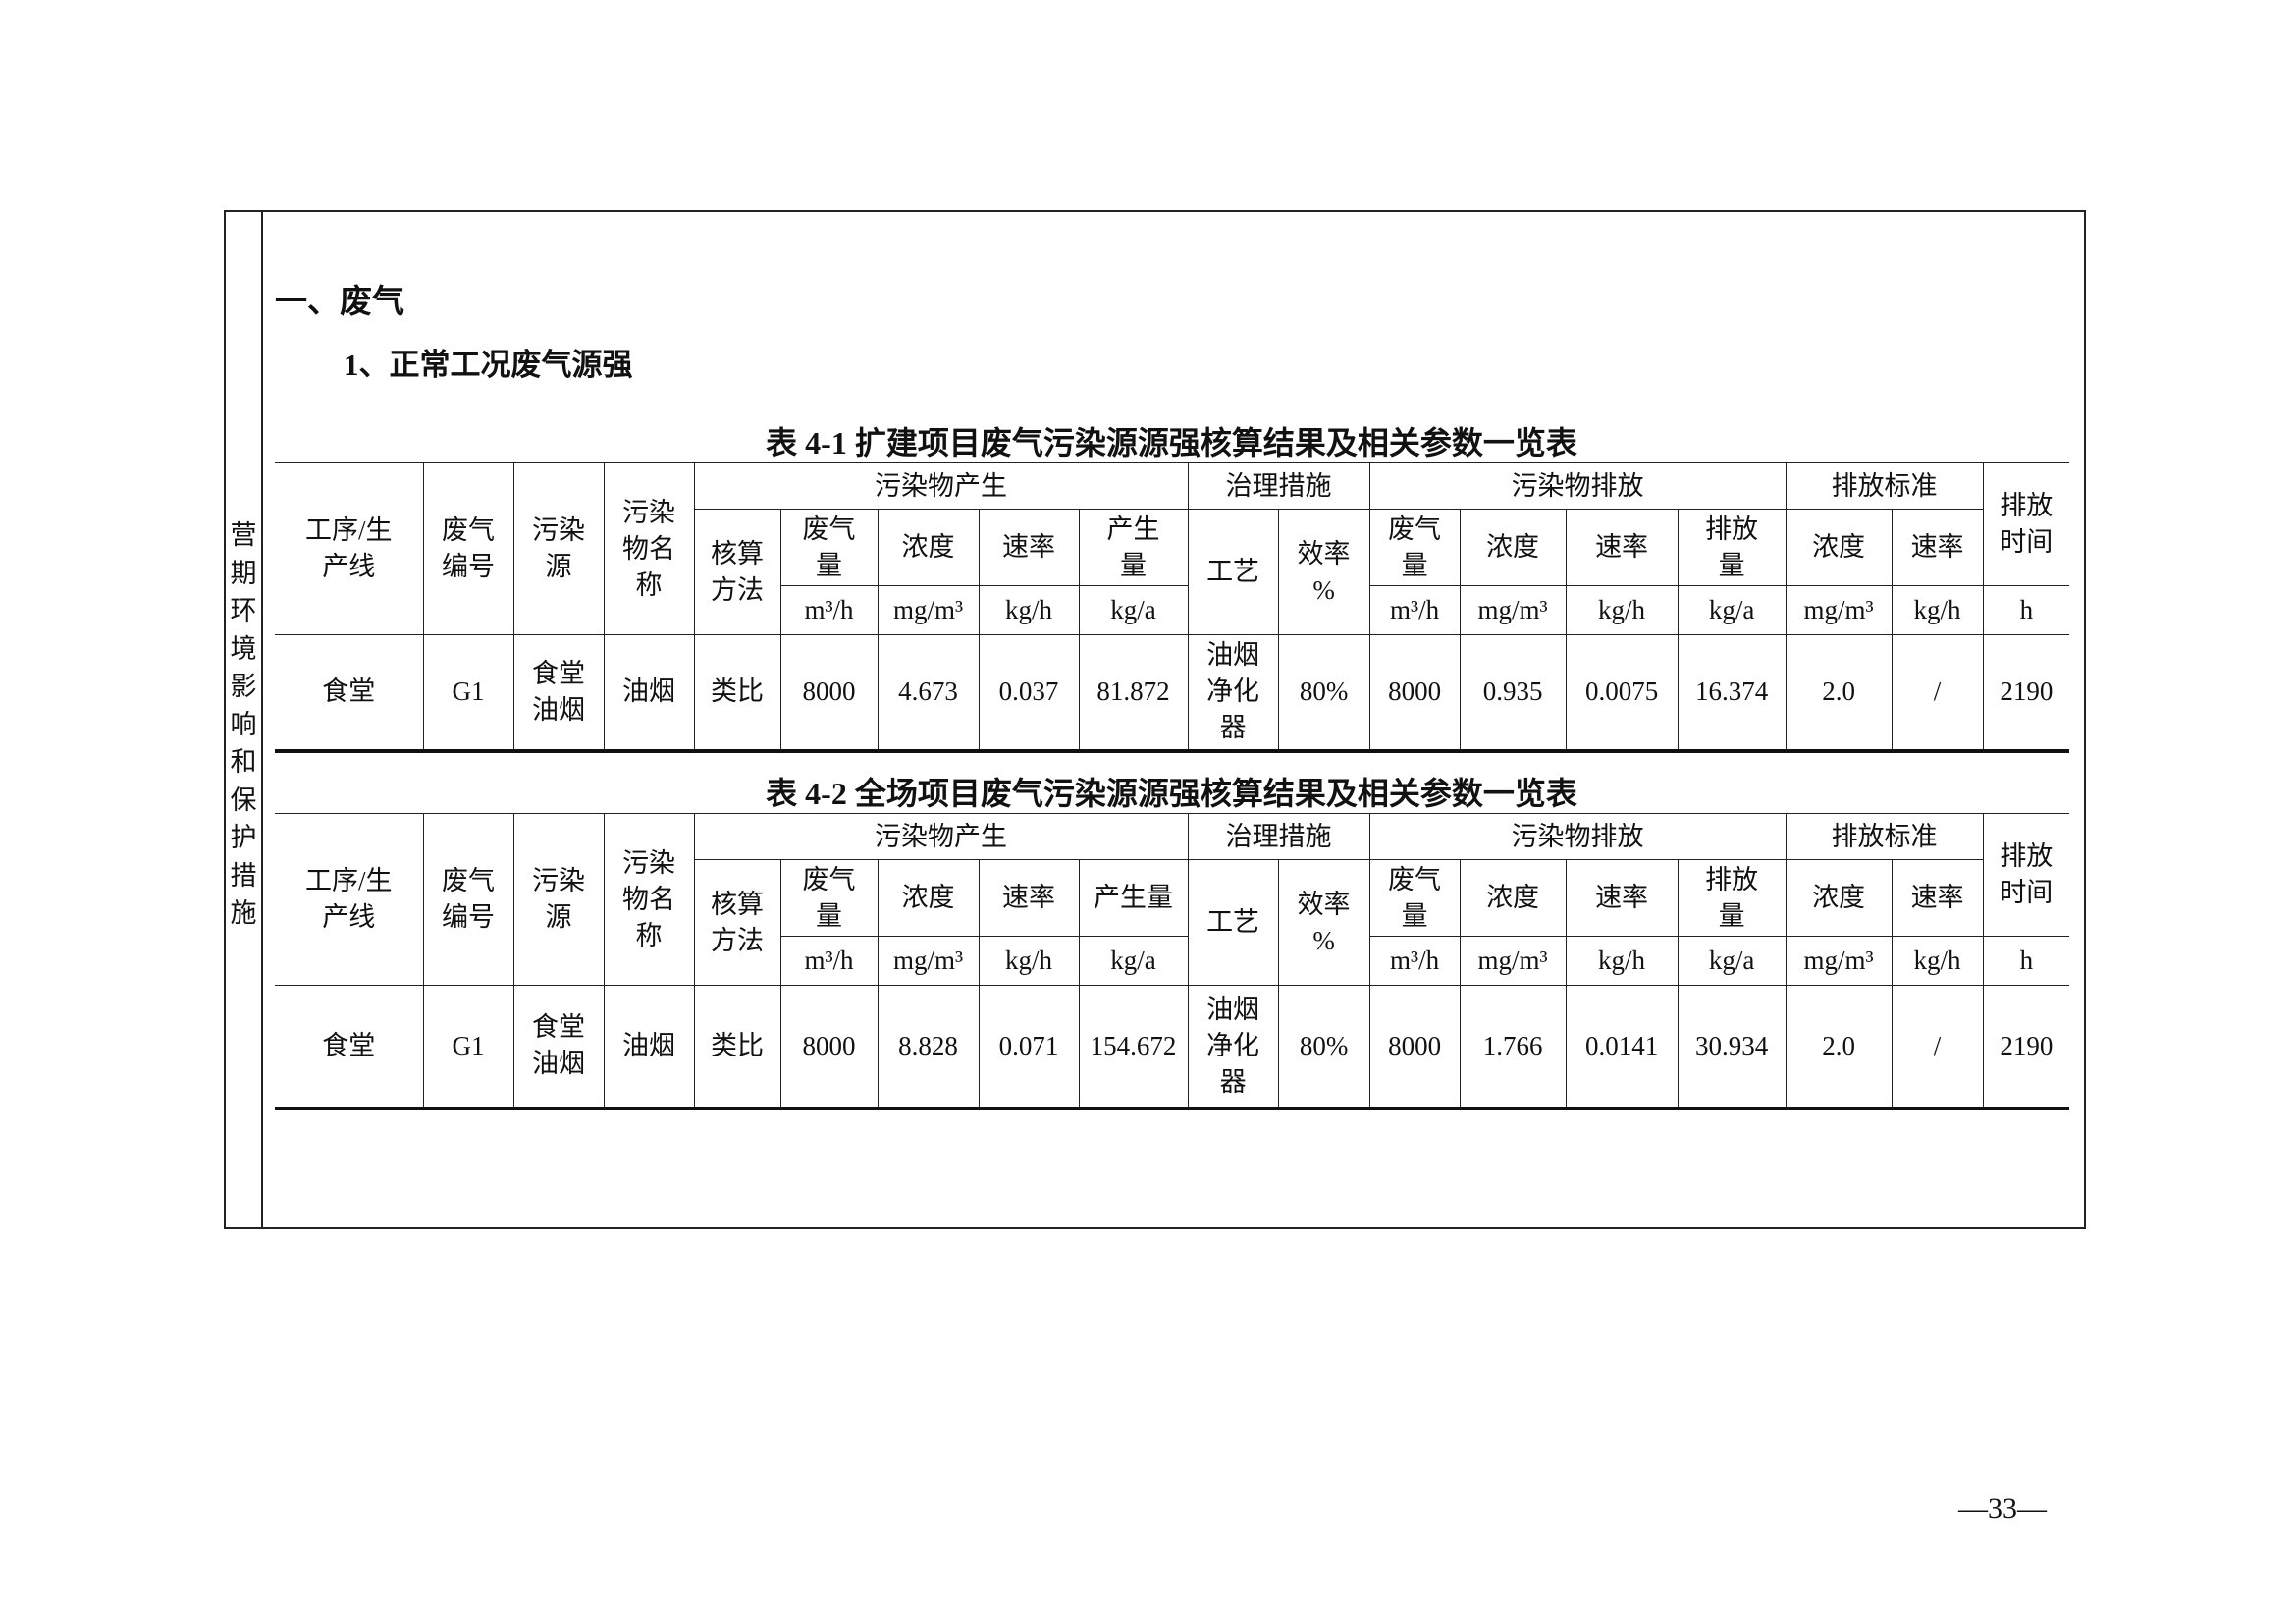 The height and width of the screenshot is (1624, 2296). I want to click on data-cell: 154.672, so click(1133, 1047).